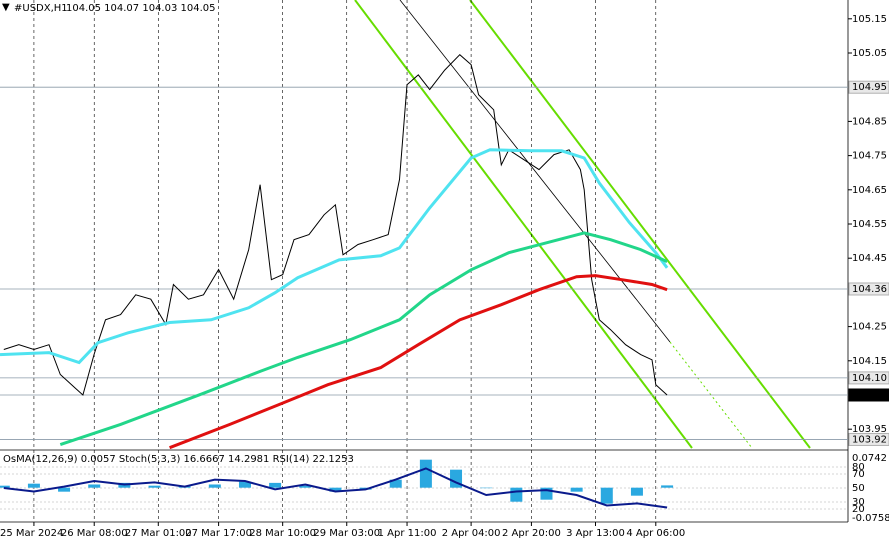  What do you see at coordinates (655, 533) in the screenshot?
I see `x-tick-label: 4 Apr 06:00` at bounding box center [655, 533].